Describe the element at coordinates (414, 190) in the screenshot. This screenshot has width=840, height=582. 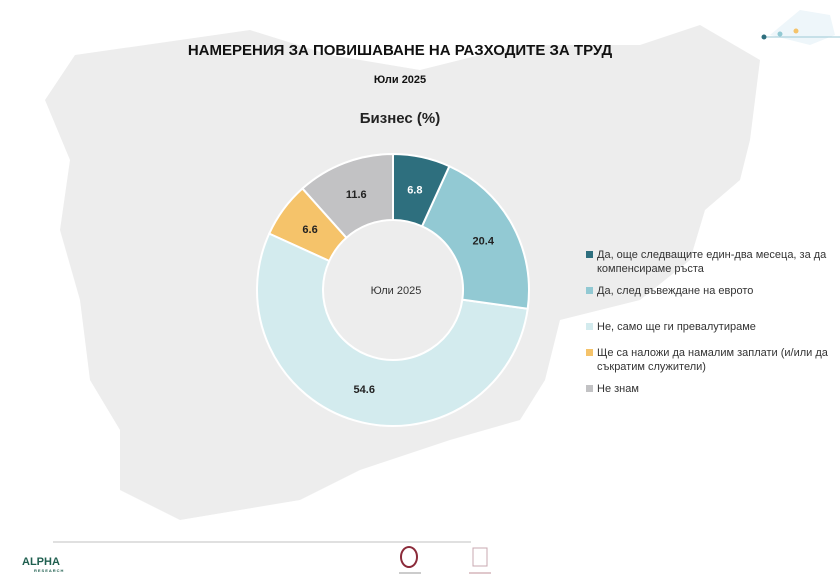
I see `data-label: 6.8` at that location.